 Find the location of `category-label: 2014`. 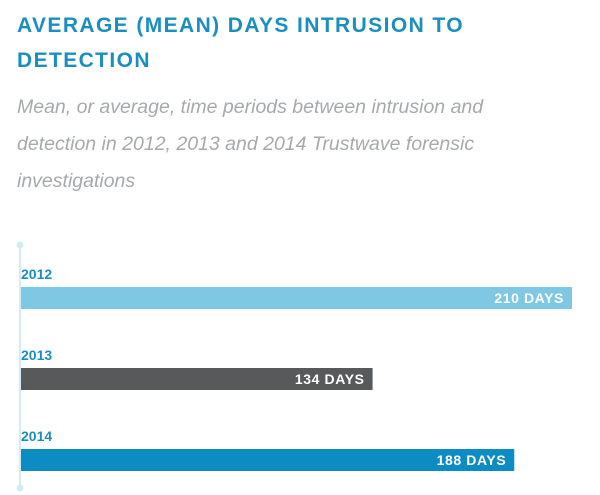

category-label: 2014 is located at coordinates (36, 436).